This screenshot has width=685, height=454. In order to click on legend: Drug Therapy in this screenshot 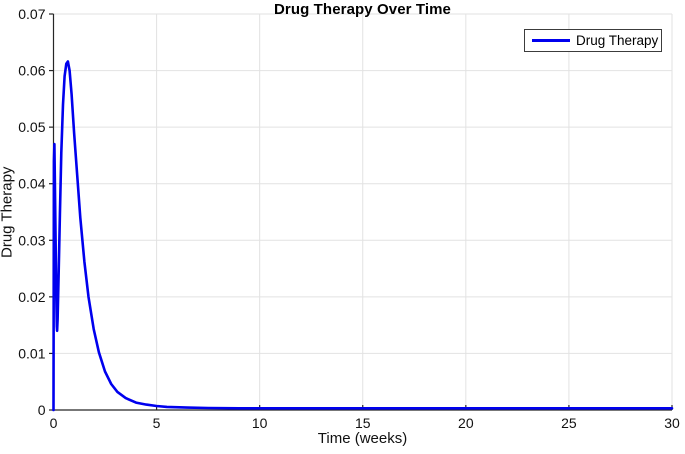, I will do `click(593, 40)`.